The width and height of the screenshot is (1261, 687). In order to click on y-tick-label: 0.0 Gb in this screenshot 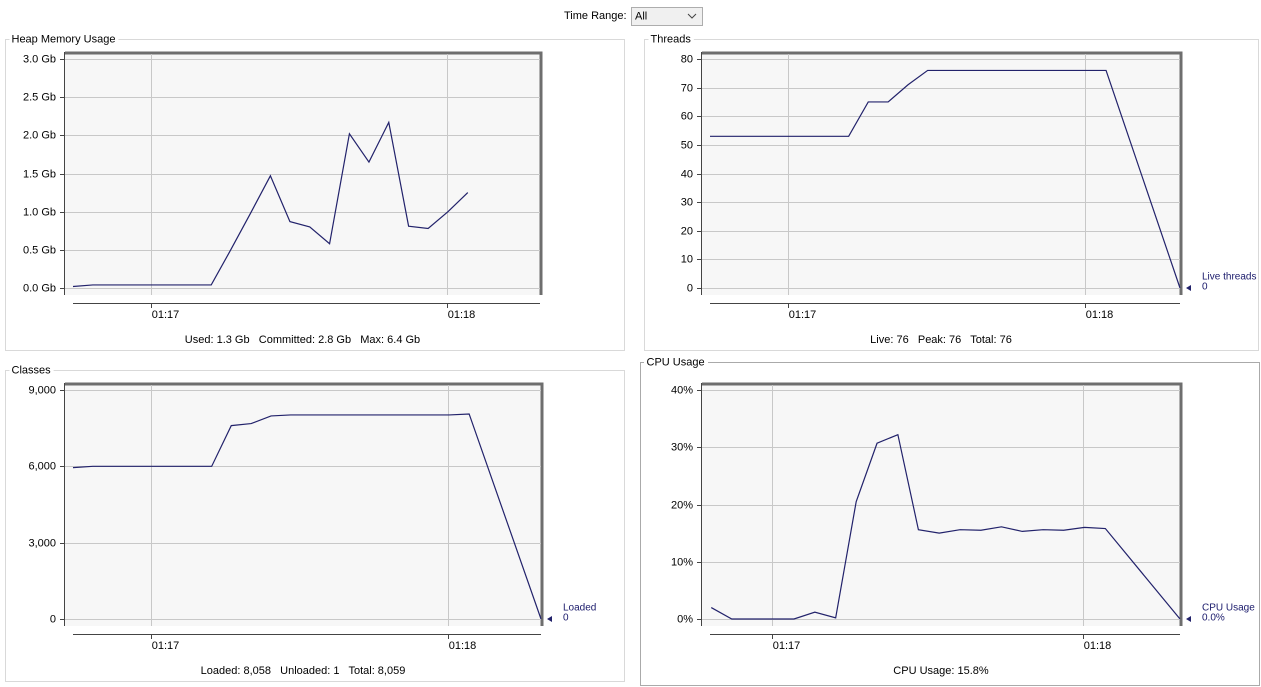, I will do `click(39, 288)`.